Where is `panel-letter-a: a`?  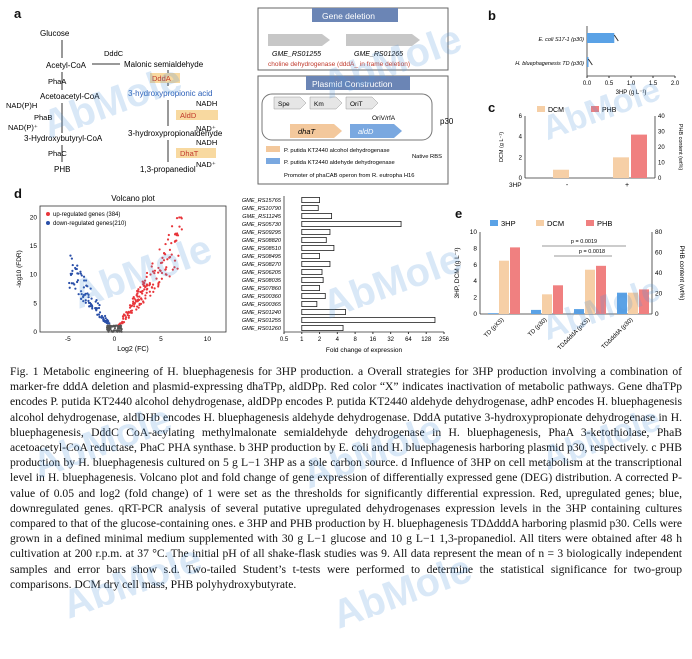 panel-letter-a: a is located at coordinates (18, 13).